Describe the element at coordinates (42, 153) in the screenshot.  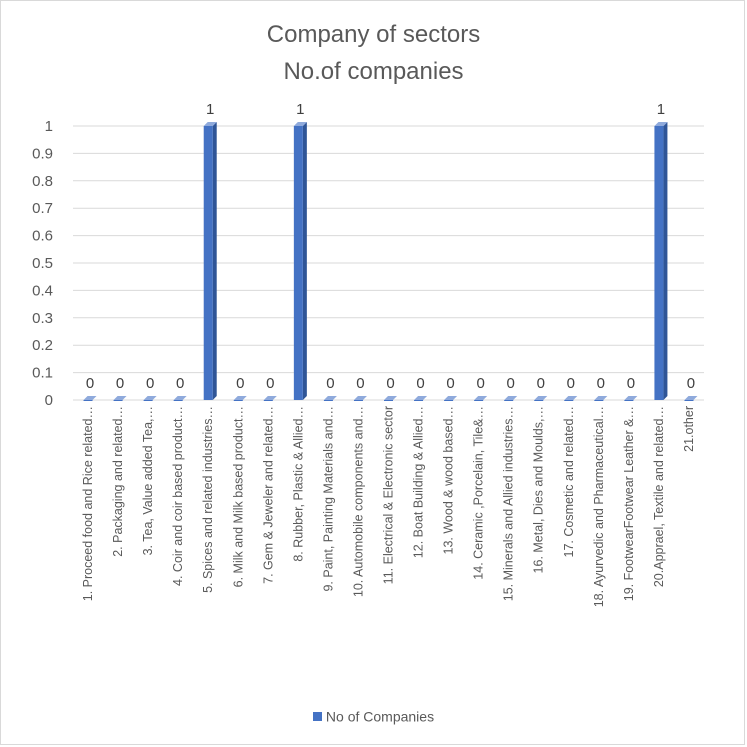
I see `y-tick-label: 0.9` at that location.